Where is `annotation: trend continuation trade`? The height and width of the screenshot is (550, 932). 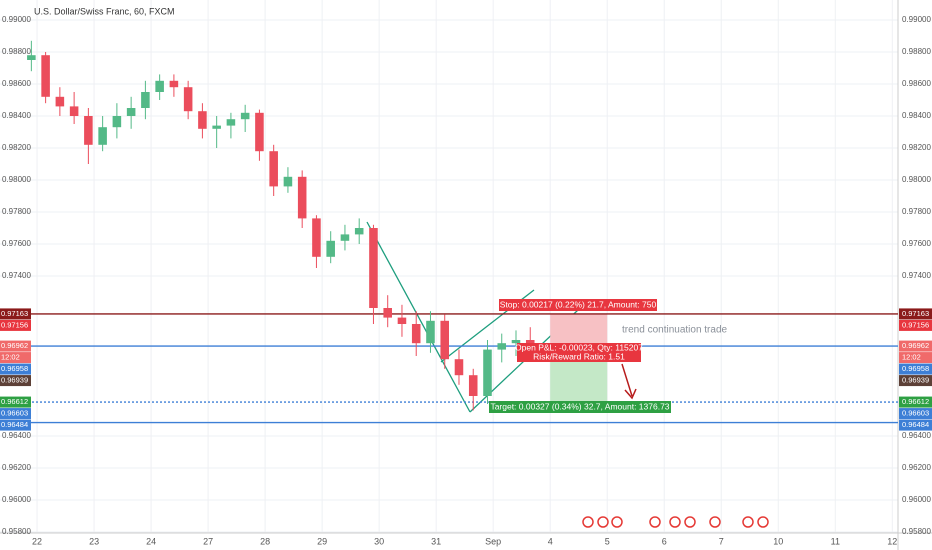 annotation: trend continuation trade is located at coordinates (675, 330).